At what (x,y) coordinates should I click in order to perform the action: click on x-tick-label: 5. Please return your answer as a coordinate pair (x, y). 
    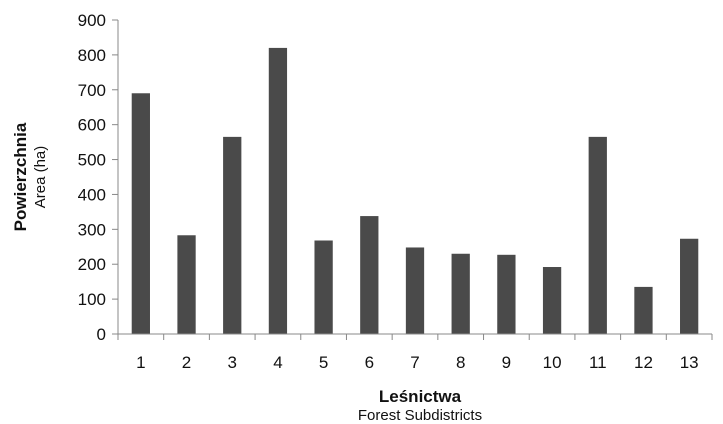
    Looking at the image, I should click on (323, 362).